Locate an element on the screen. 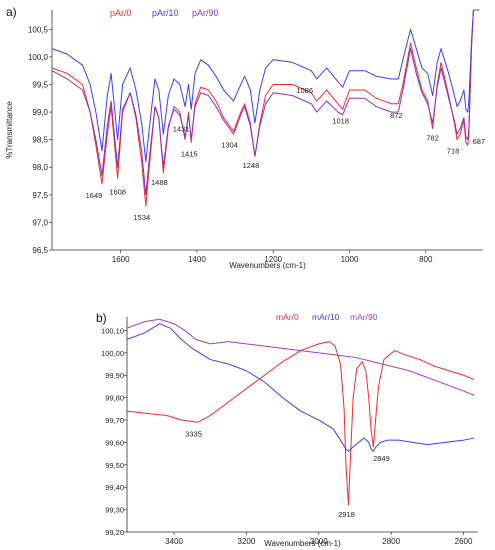 The height and width of the screenshot is (550, 495). y-tick-label: 100,0 is located at coordinates (38, 57).